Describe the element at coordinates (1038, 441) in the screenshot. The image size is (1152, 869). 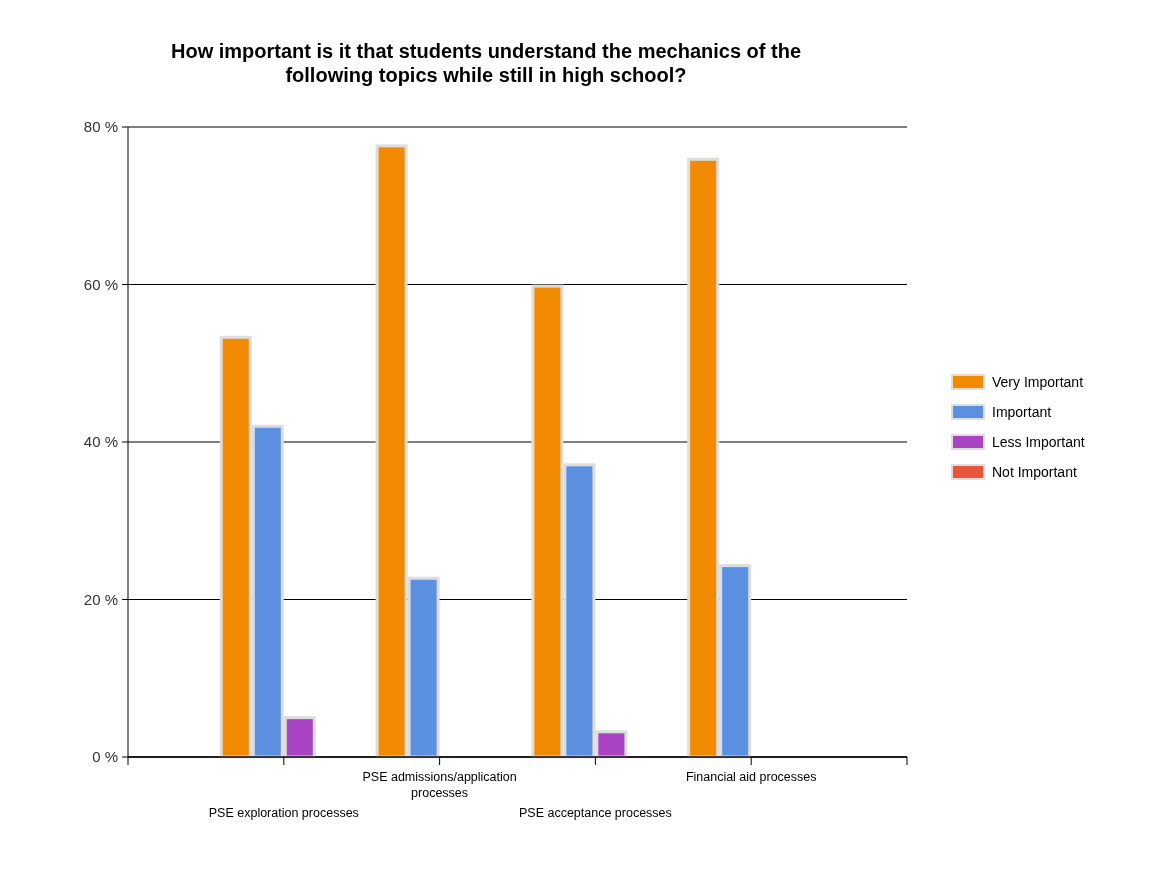
I see `legend-label: Less Important` at that location.